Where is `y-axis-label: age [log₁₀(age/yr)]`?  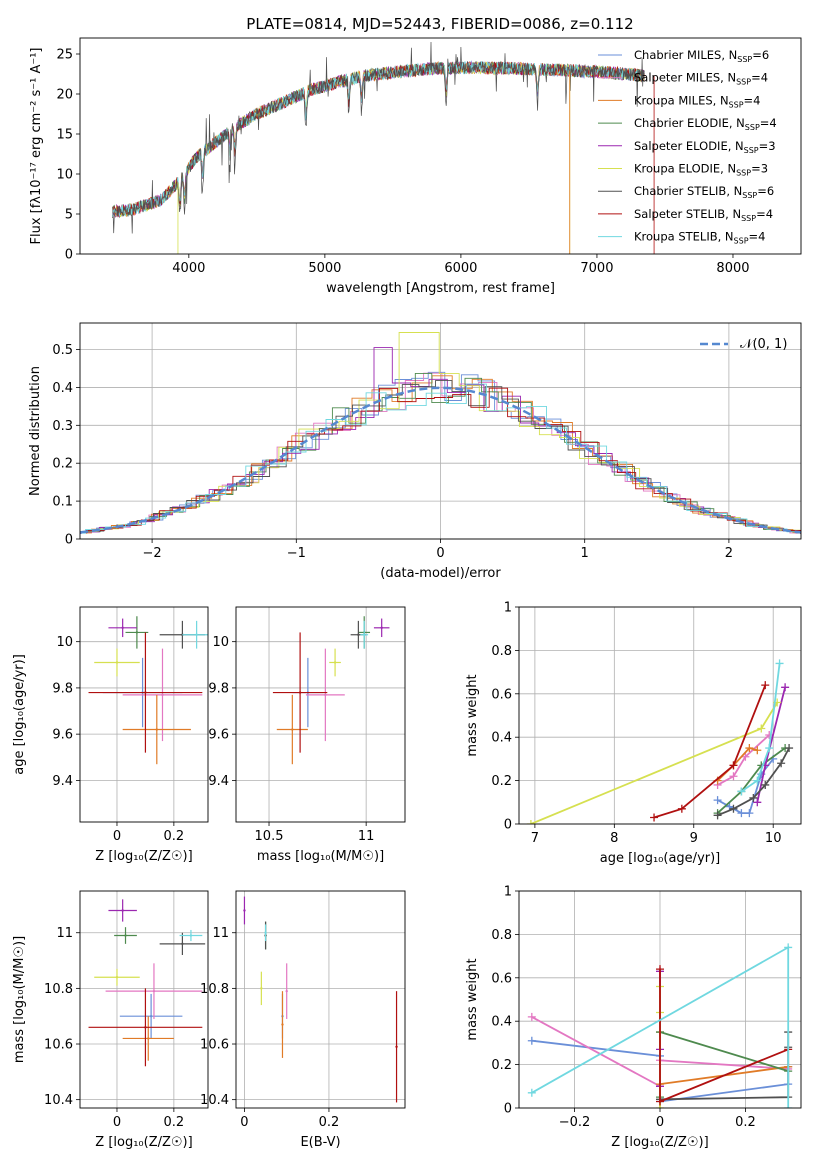 y-axis-label: age [log₁₀(age/yr)] is located at coordinates (19, 714).